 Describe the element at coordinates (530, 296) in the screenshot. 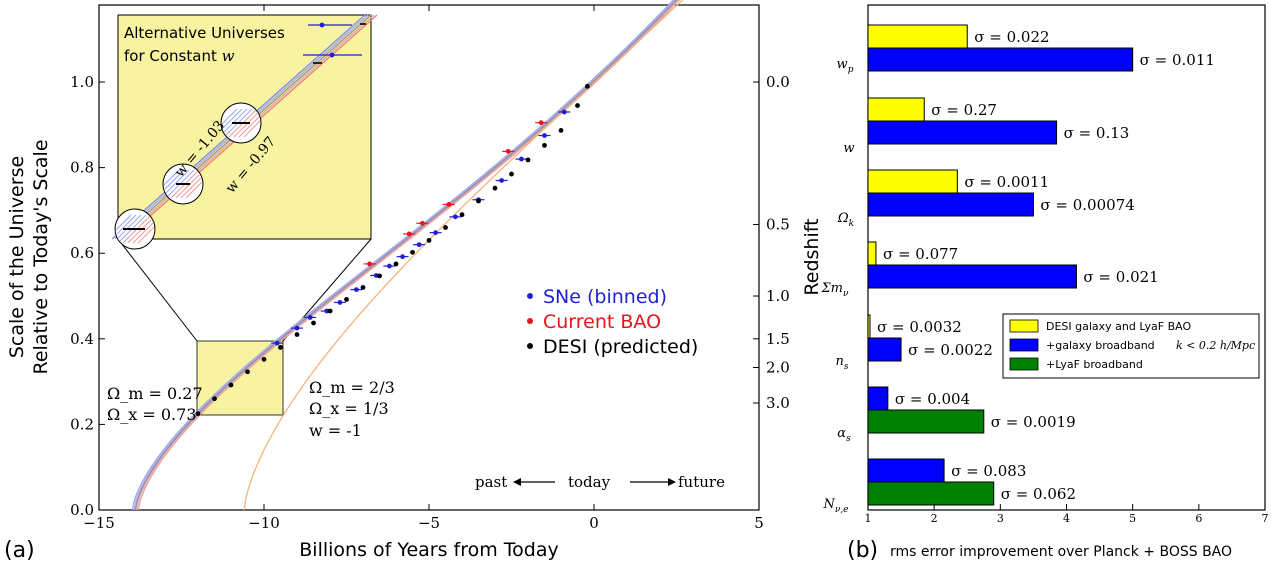

I see `legend-sne-marker` at that location.